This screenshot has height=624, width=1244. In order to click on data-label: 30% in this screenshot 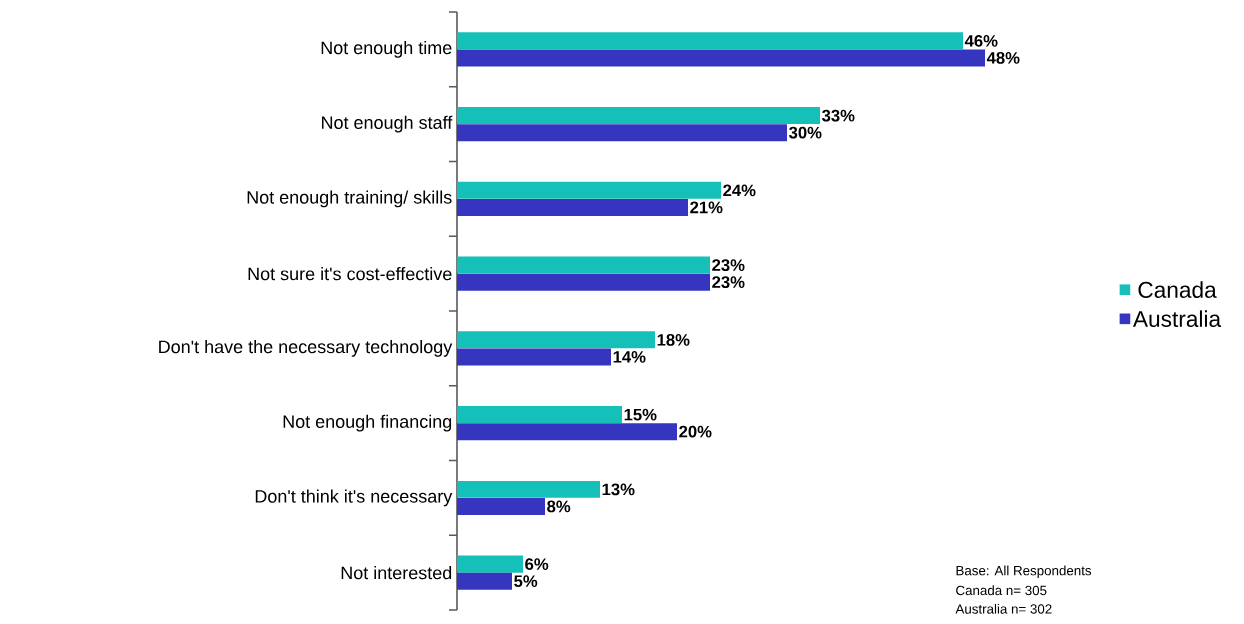, I will do `click(805, 132)`.